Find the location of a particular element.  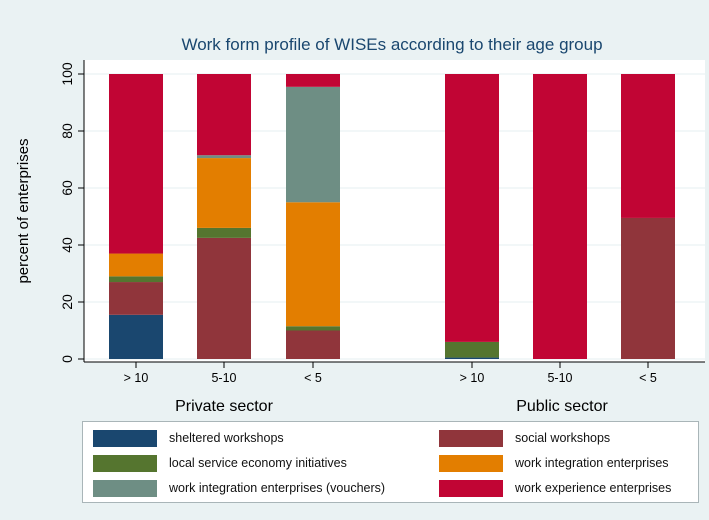

legend-label: social workshops is located at coordinates (563, 438).